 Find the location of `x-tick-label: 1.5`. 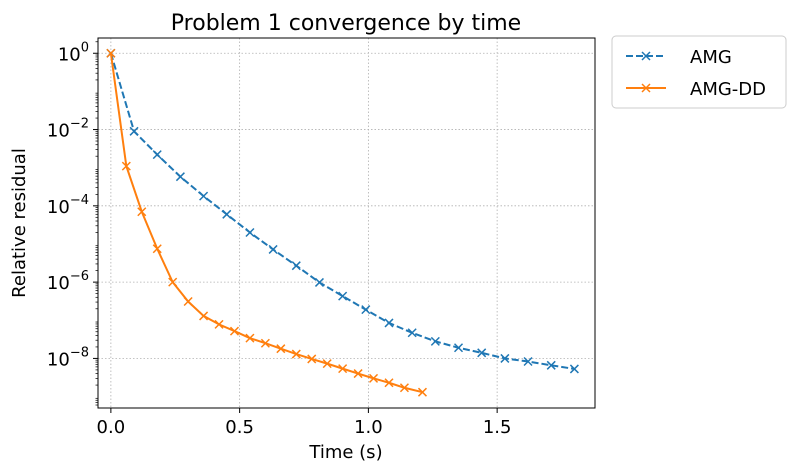

x-tick-label: 1.5 is located at coordinates (497, 427).